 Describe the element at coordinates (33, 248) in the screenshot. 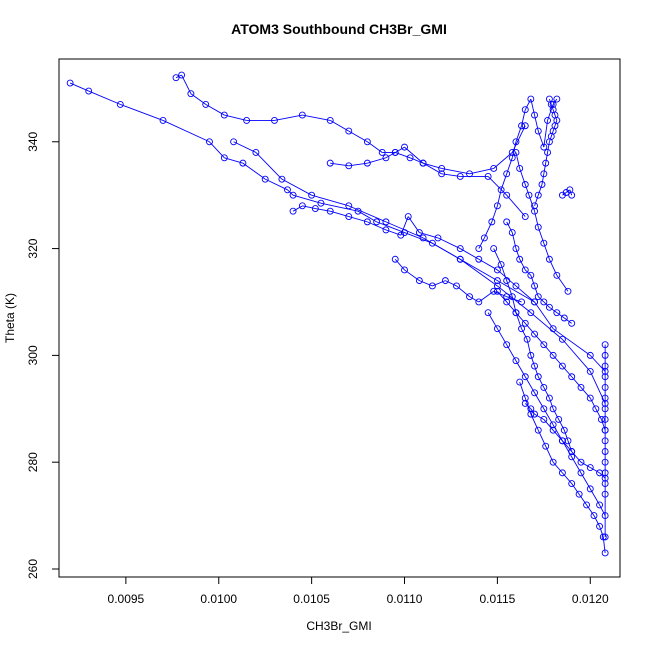

I see `y-tick-label: 320` at that location.